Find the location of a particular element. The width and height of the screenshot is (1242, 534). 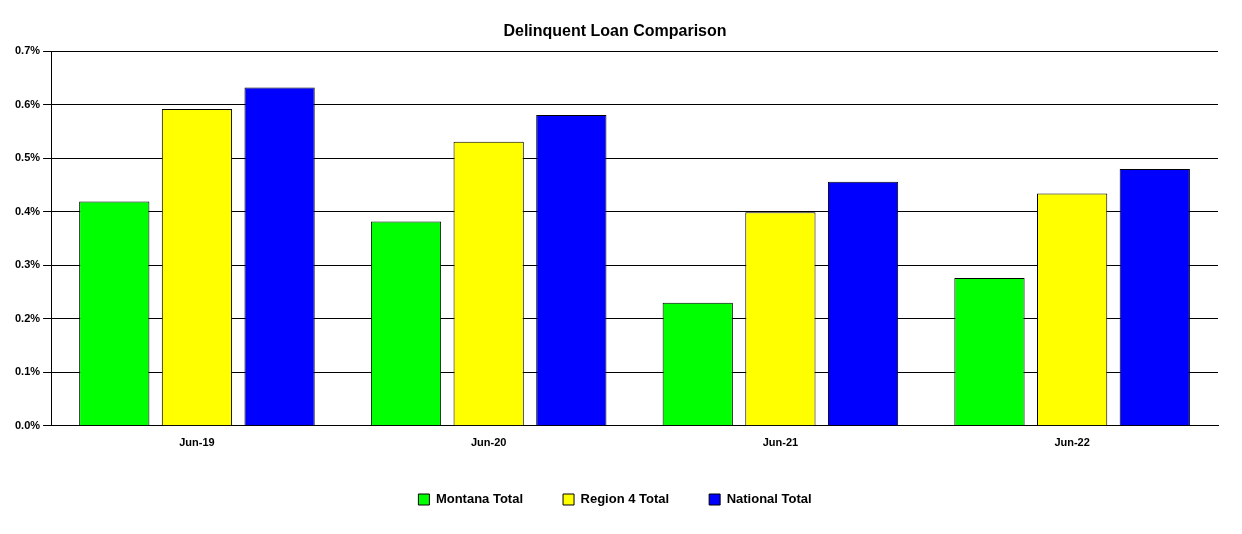

y-tick-label: 0.0% is located at coordinates (27, 424).